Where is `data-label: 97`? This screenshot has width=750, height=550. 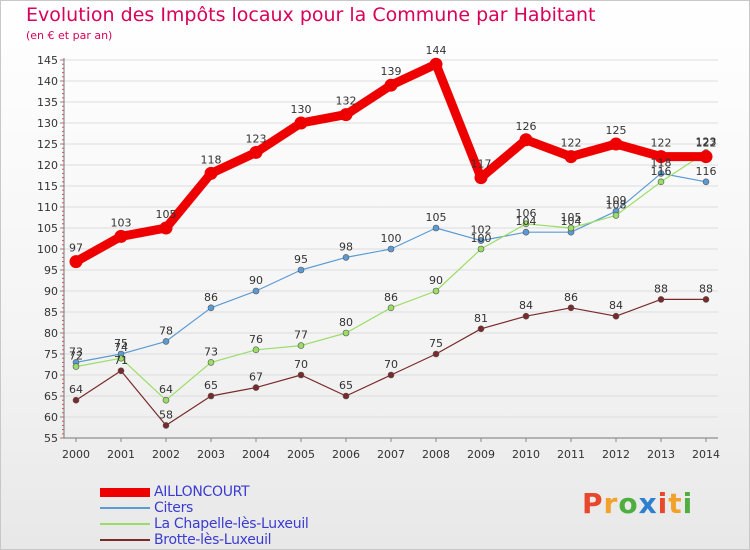 data-label: 97 is located at coordinates (76, 248).